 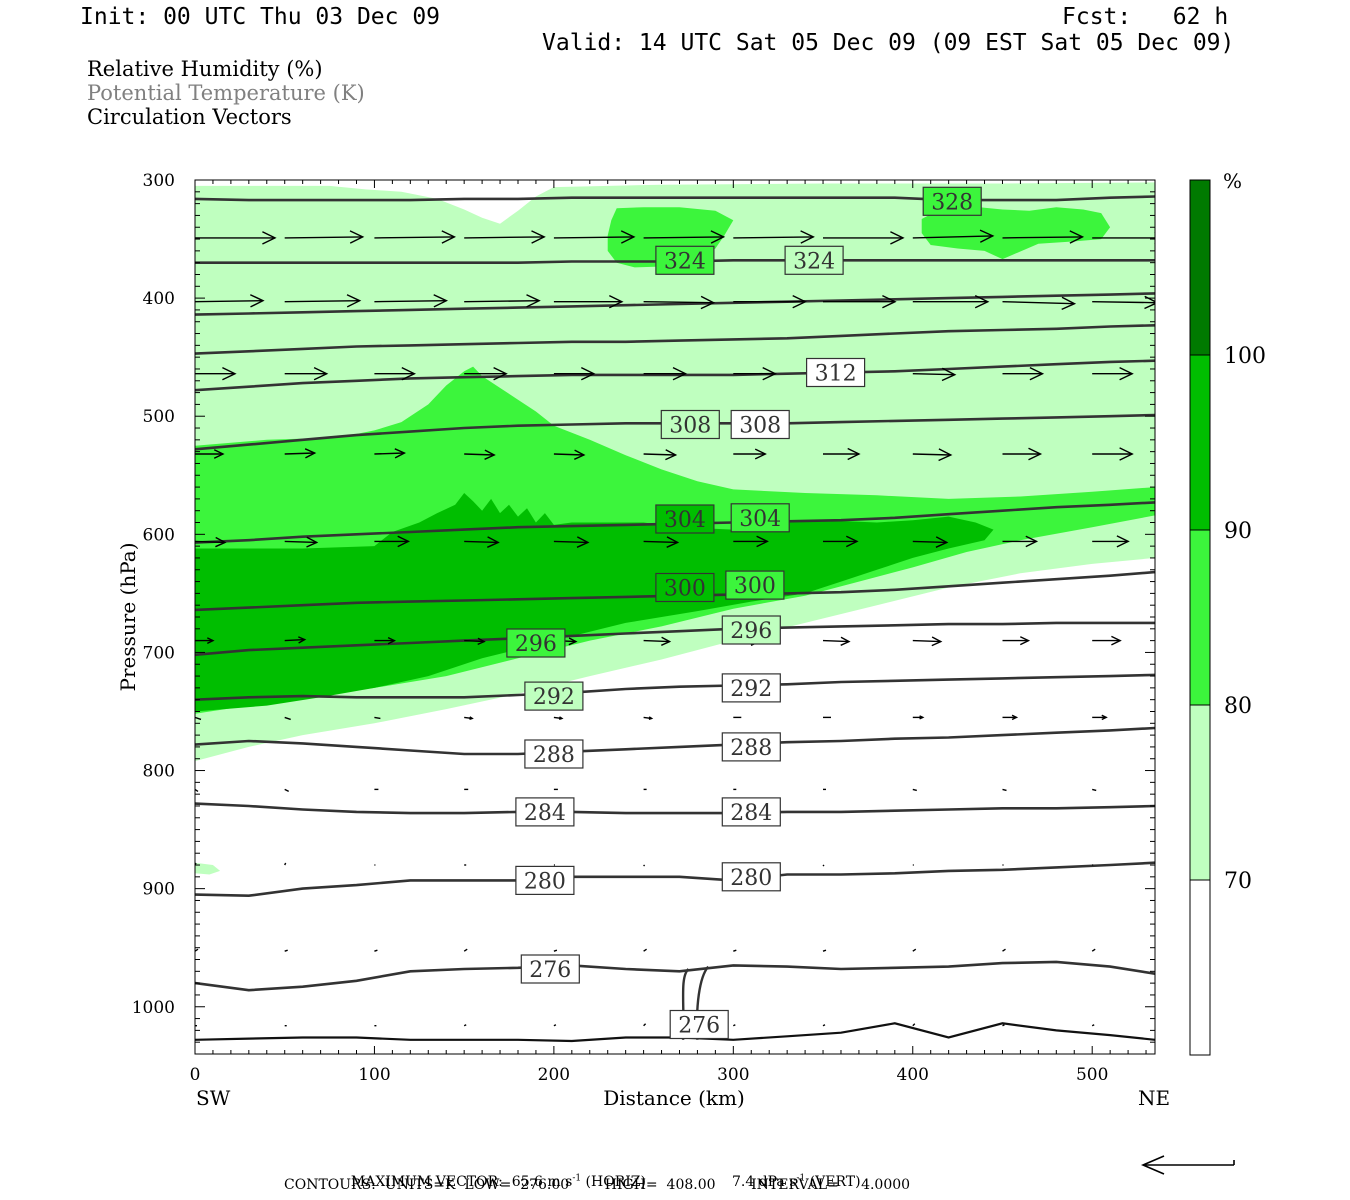 What do you see at coordinates (545, 813) in the screenshot?
I see `contour-label-text: 284` at bounding box center [545, 813].